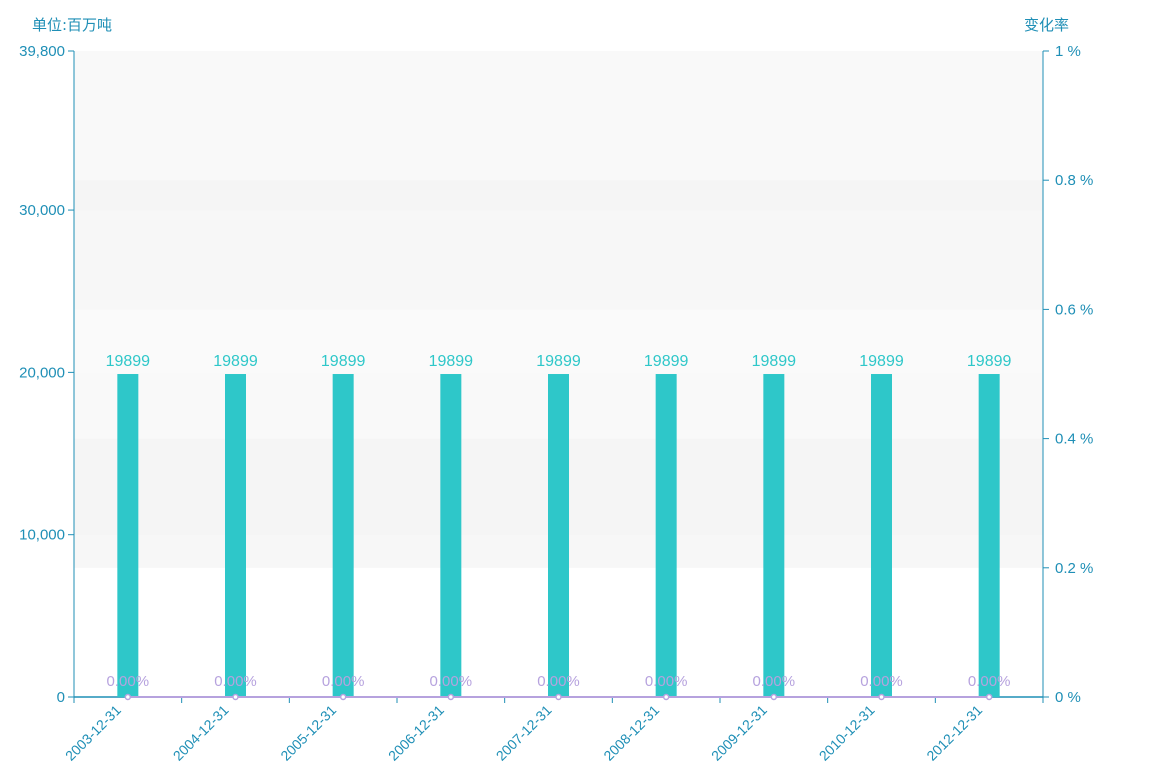 The image size is (1159, 776). Describe the element at coordinates (631, 733) in the screenshot. I see `x-tick-label: 2008-12-31` at that location.